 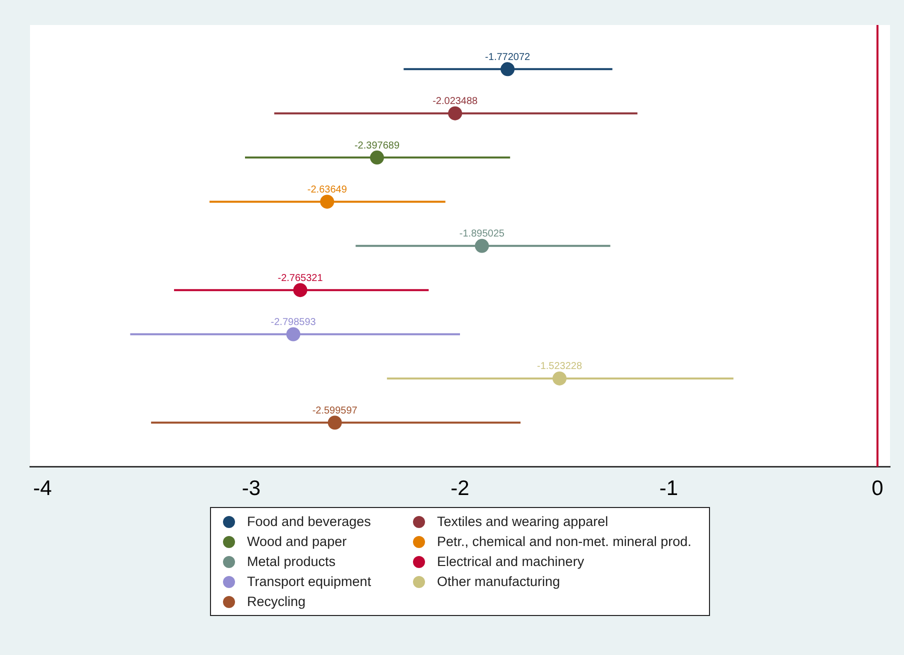 What do you see at coordinates (297, 541) in the screenshot?
I see `legend-label: Wood and paper` at bounding box center [297, 541].